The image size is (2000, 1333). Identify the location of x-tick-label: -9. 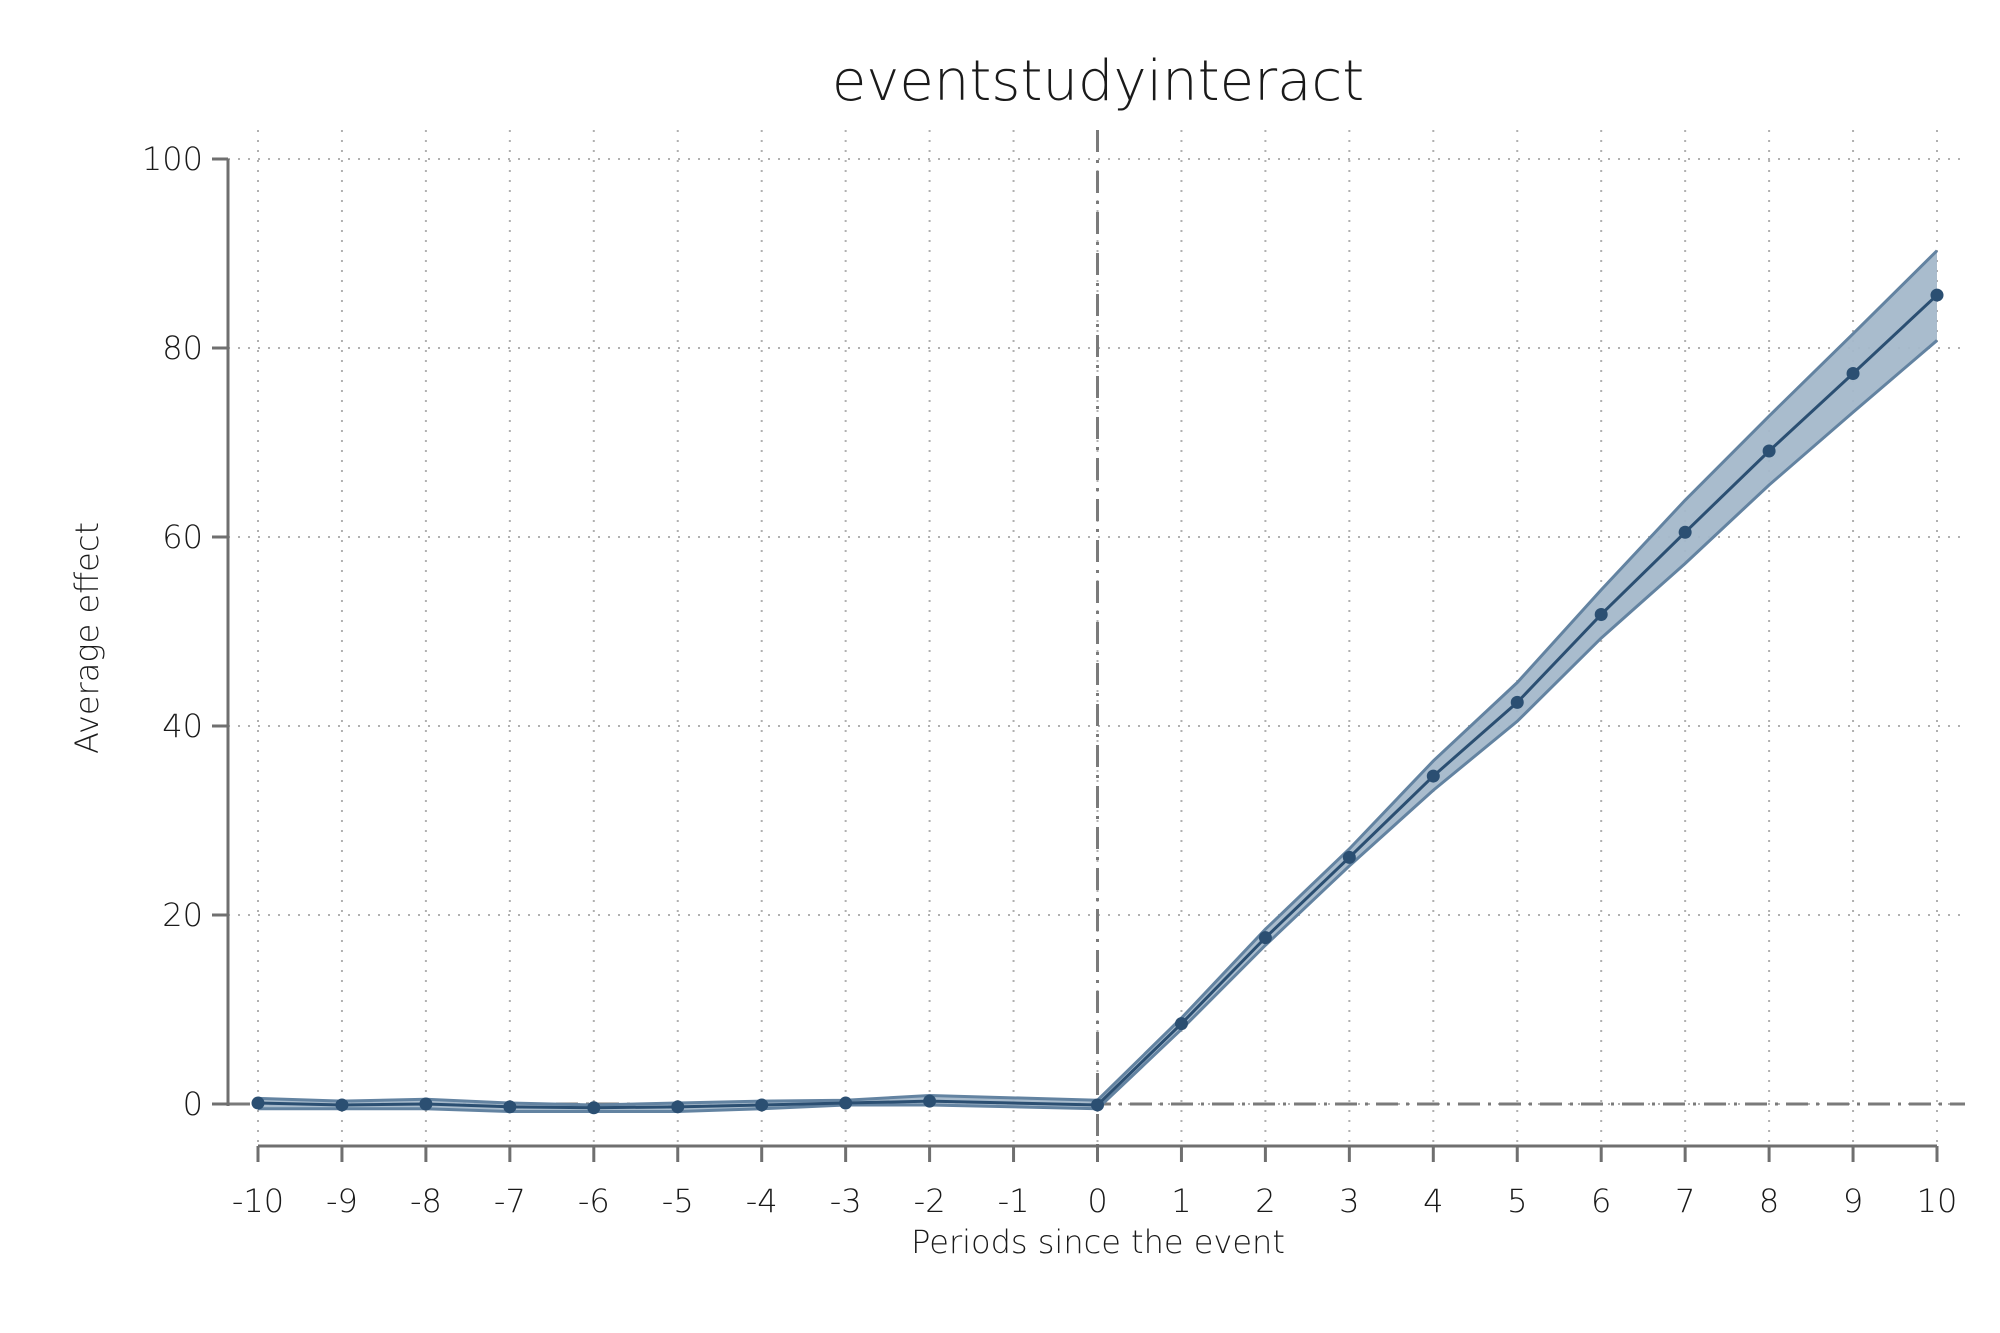
(342, 1201).